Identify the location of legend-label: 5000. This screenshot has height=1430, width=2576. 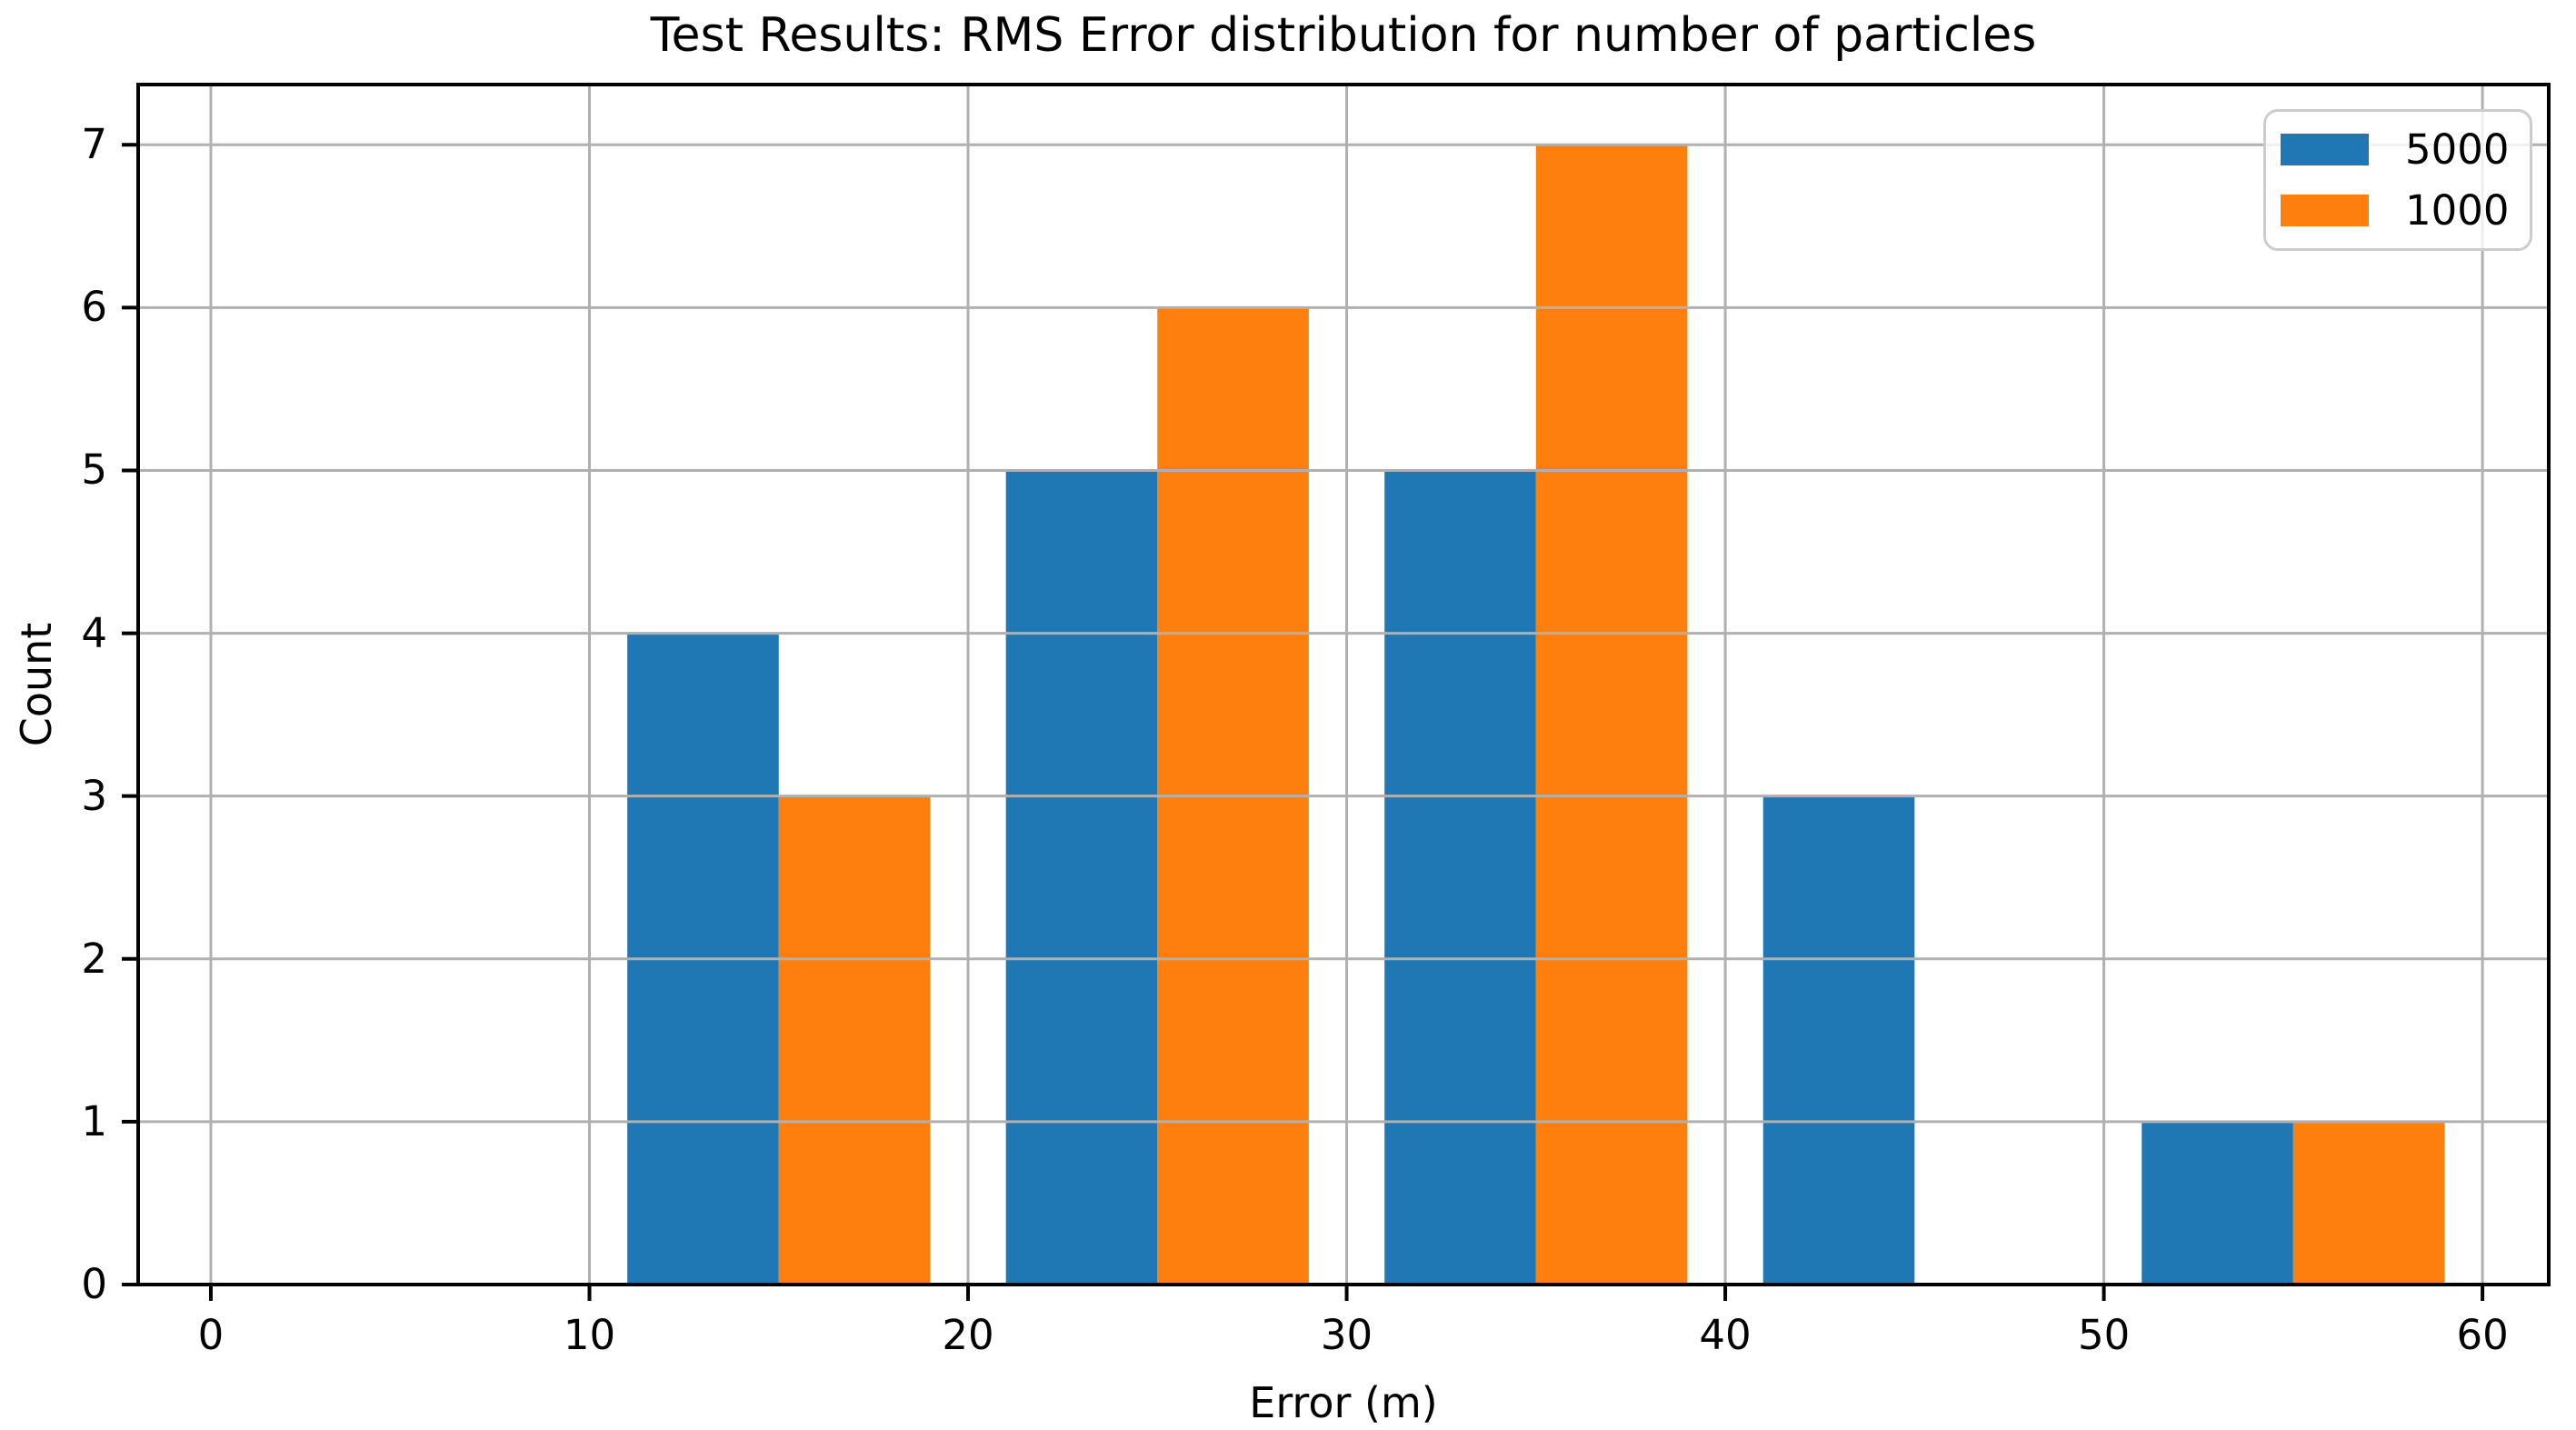
(2457, 149).